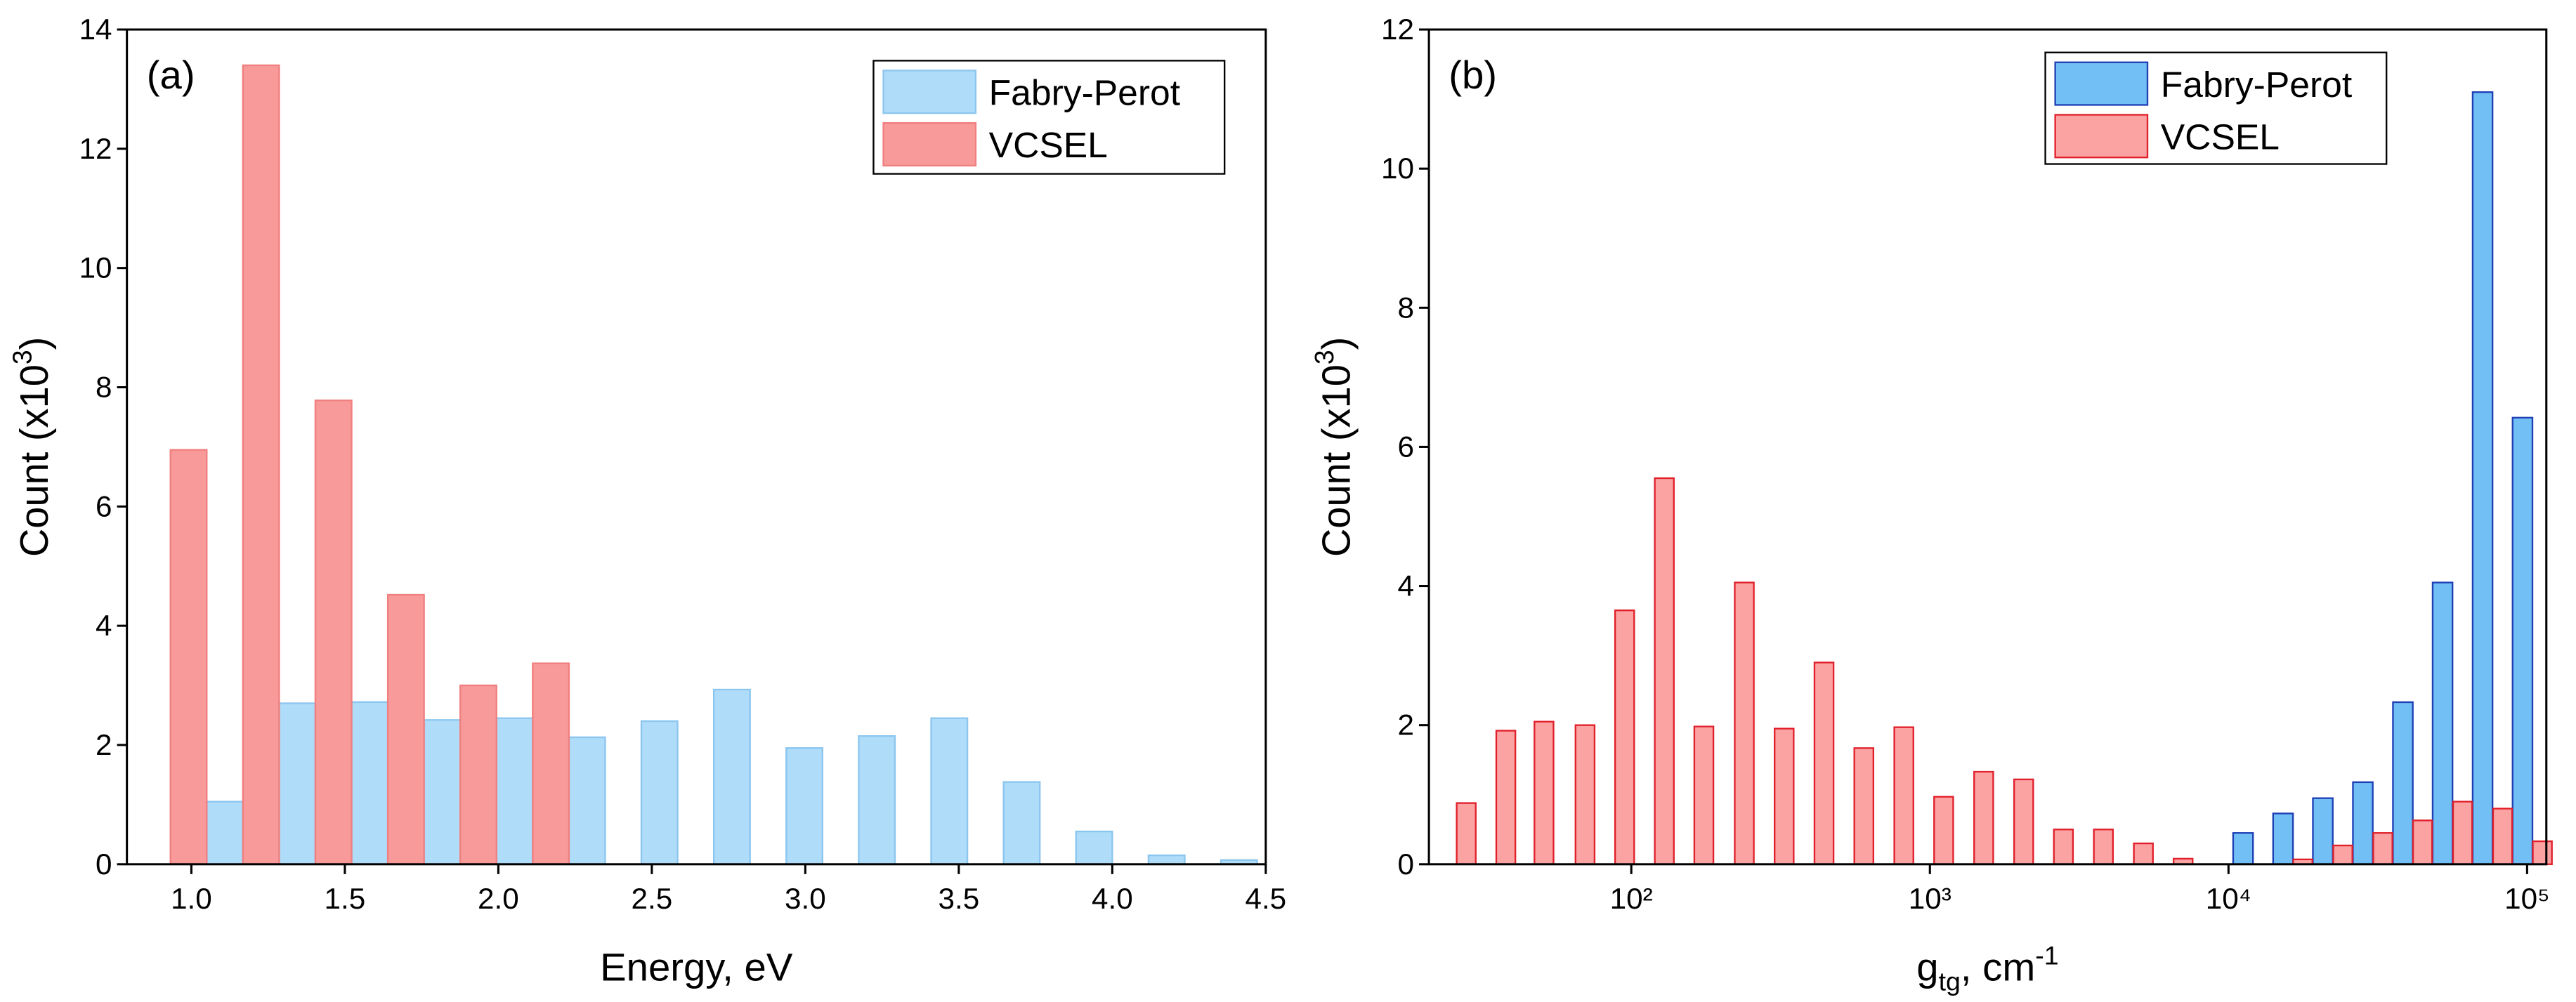 This screenshot has width=2576, height=1002. I want to click on x-tick-label: 10⁵, so click(2526, 898).